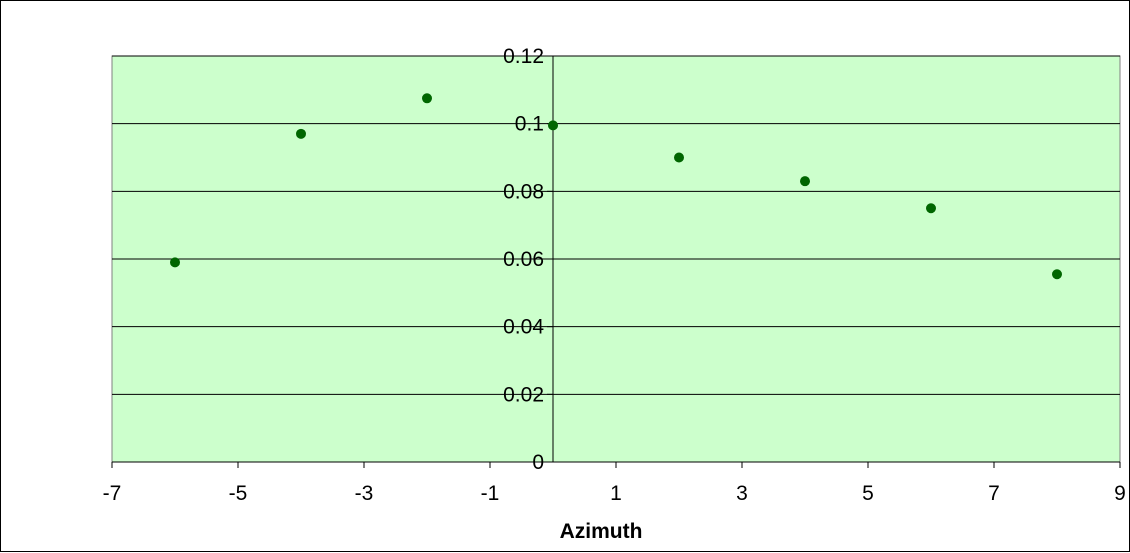  What do you see at coordinates (112, 493) in the screenshot?
I see `x-tick-label: -7` at bounding box center [112, 493].